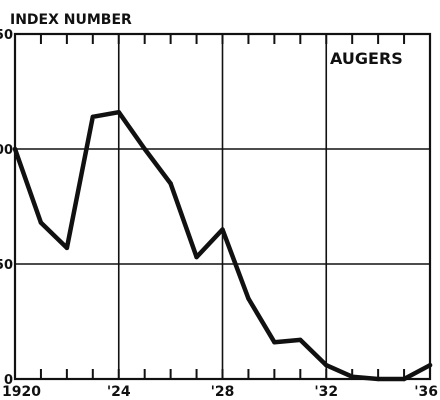 Image resolution: width=440 pixels, height=400 pixels. Describe the element at coordinates (8, 380) in the screenshot. I see `y-tick-label: 0` at that location.